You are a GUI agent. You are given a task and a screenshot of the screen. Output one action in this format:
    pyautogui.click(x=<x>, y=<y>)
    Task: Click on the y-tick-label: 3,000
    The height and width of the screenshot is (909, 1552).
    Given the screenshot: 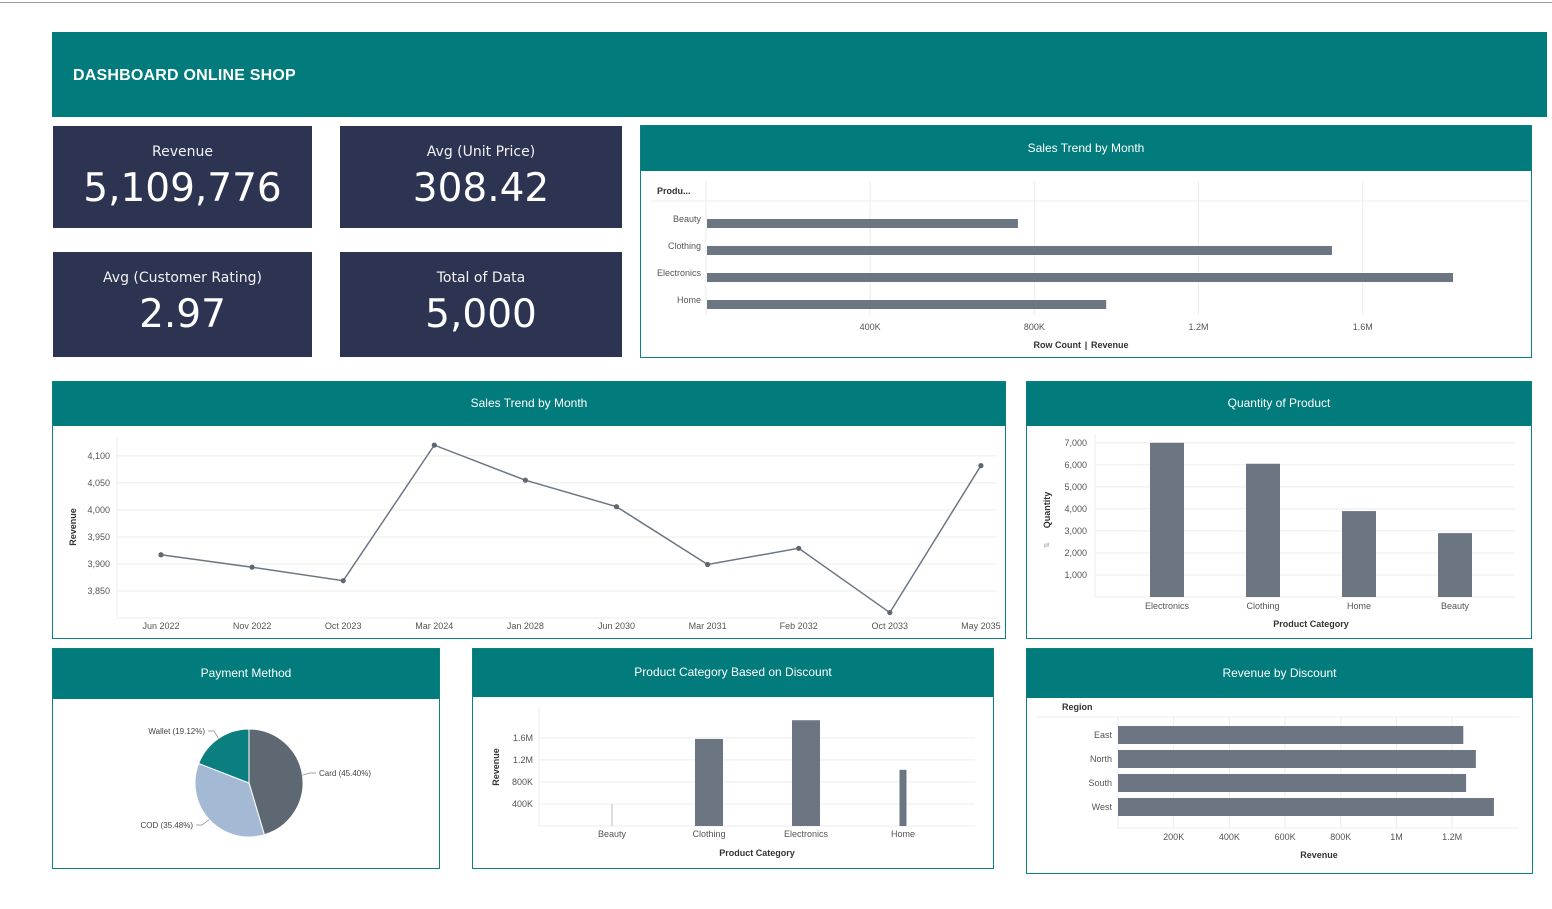 What is the action you would take?
    pyautogui.click(x=1075, y=531)
    